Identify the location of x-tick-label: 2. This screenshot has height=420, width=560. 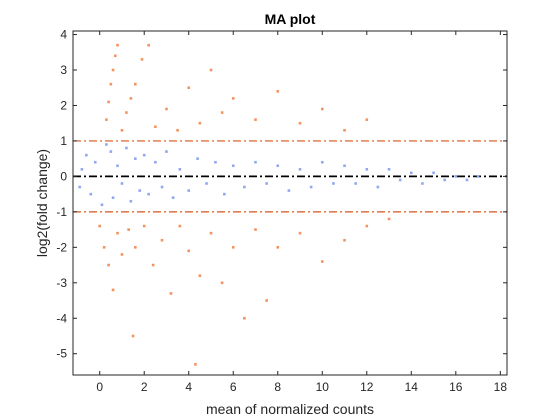
(144, 387).